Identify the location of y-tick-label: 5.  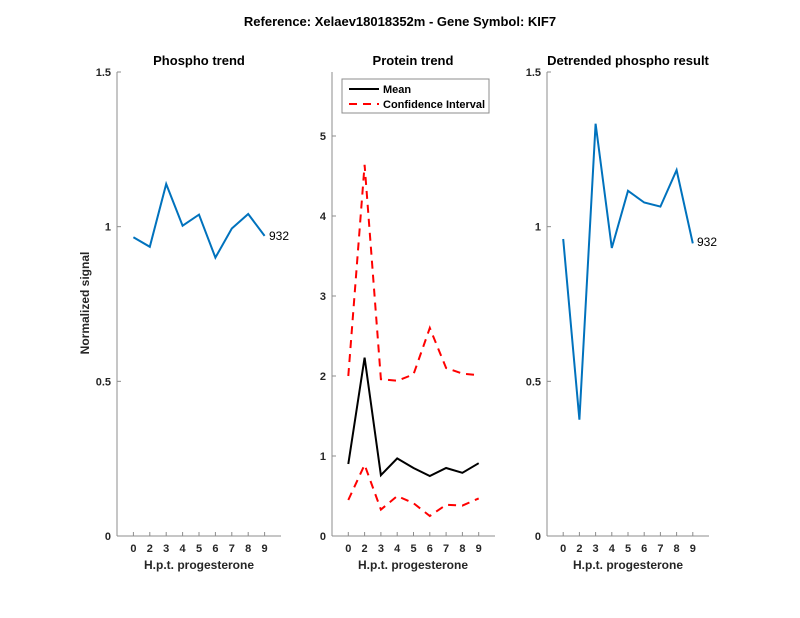
(323, 137).